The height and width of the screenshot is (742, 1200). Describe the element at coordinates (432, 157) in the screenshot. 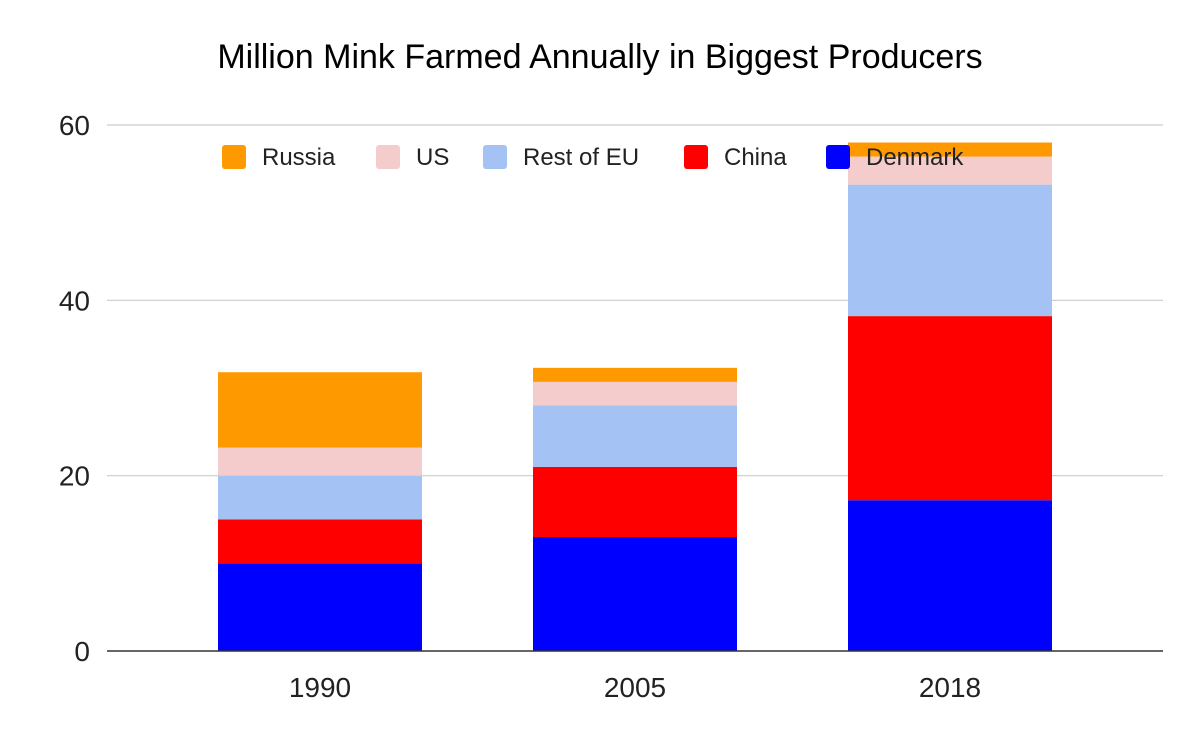

I see `legend-label: US` at that location.